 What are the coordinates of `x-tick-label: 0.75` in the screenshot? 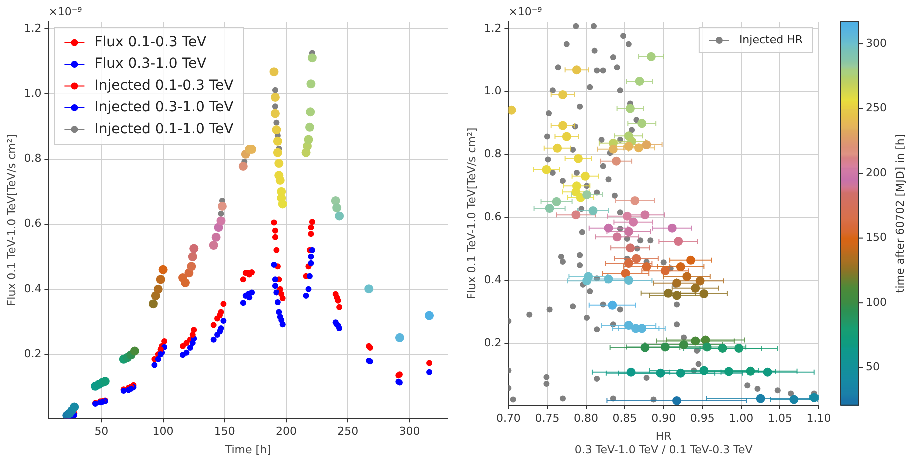 It's located at (547, 418).